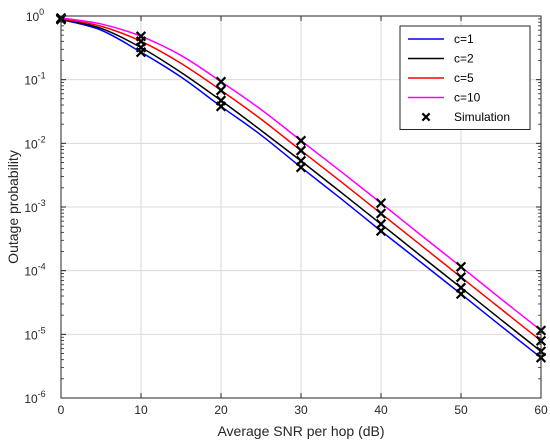 The height and width of the screenshot is (444, 550). What do you see at coordinates (61, 410) in the screenshot?
I see `x-tick-label: 0` at bounding box center [61, 410].